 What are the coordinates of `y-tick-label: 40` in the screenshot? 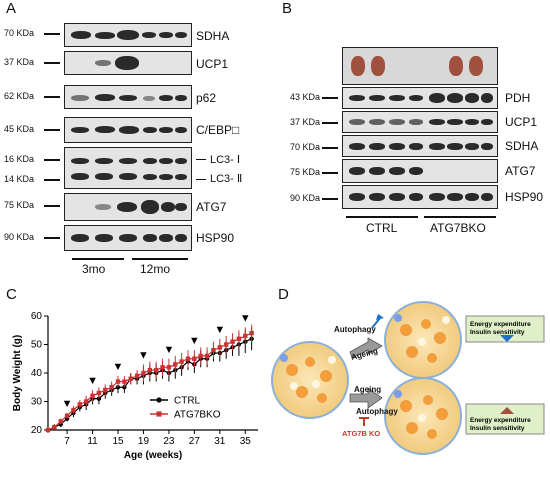 It's located at (37, 373).